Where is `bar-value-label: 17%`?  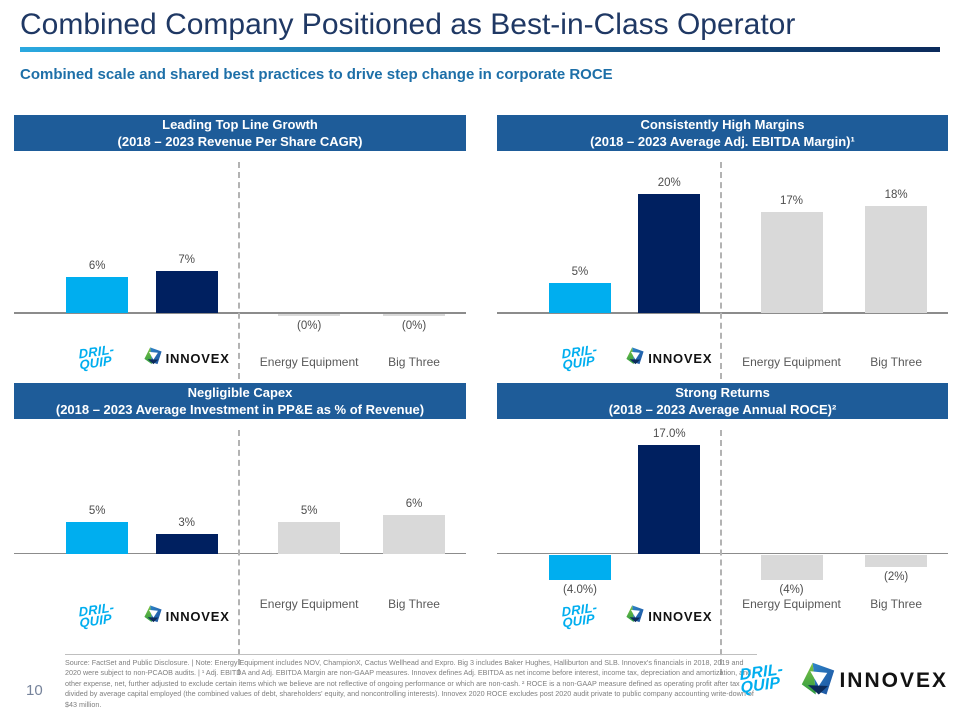 bar-value-label: 17% is located at coordinates (791, 200).